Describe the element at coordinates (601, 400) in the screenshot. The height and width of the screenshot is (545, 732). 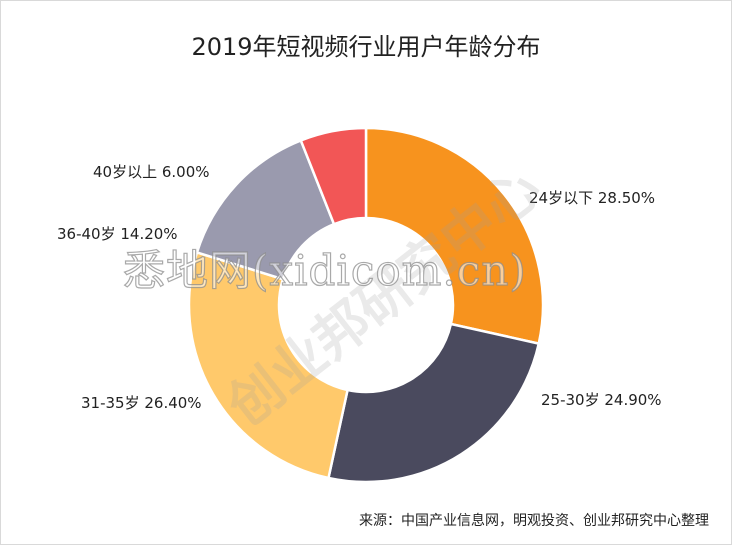
I see `slice-label-25-30: 25-30岁 24.90%` at that location.